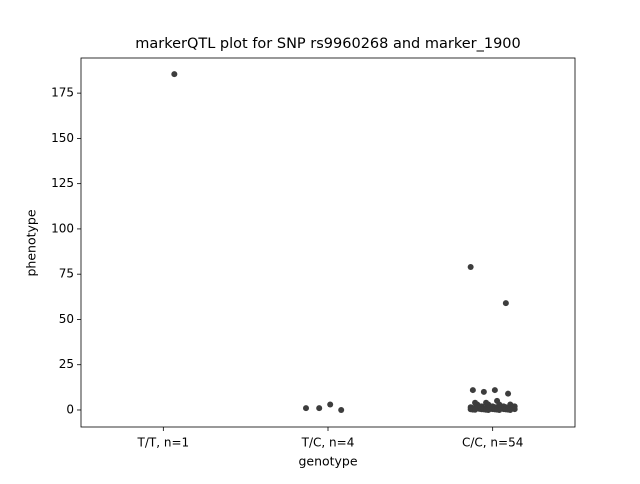  What do you see at coordinates (62, 93) in the screenshot?
I see `y-tick-label: 175` at bounding box center [62, 93].